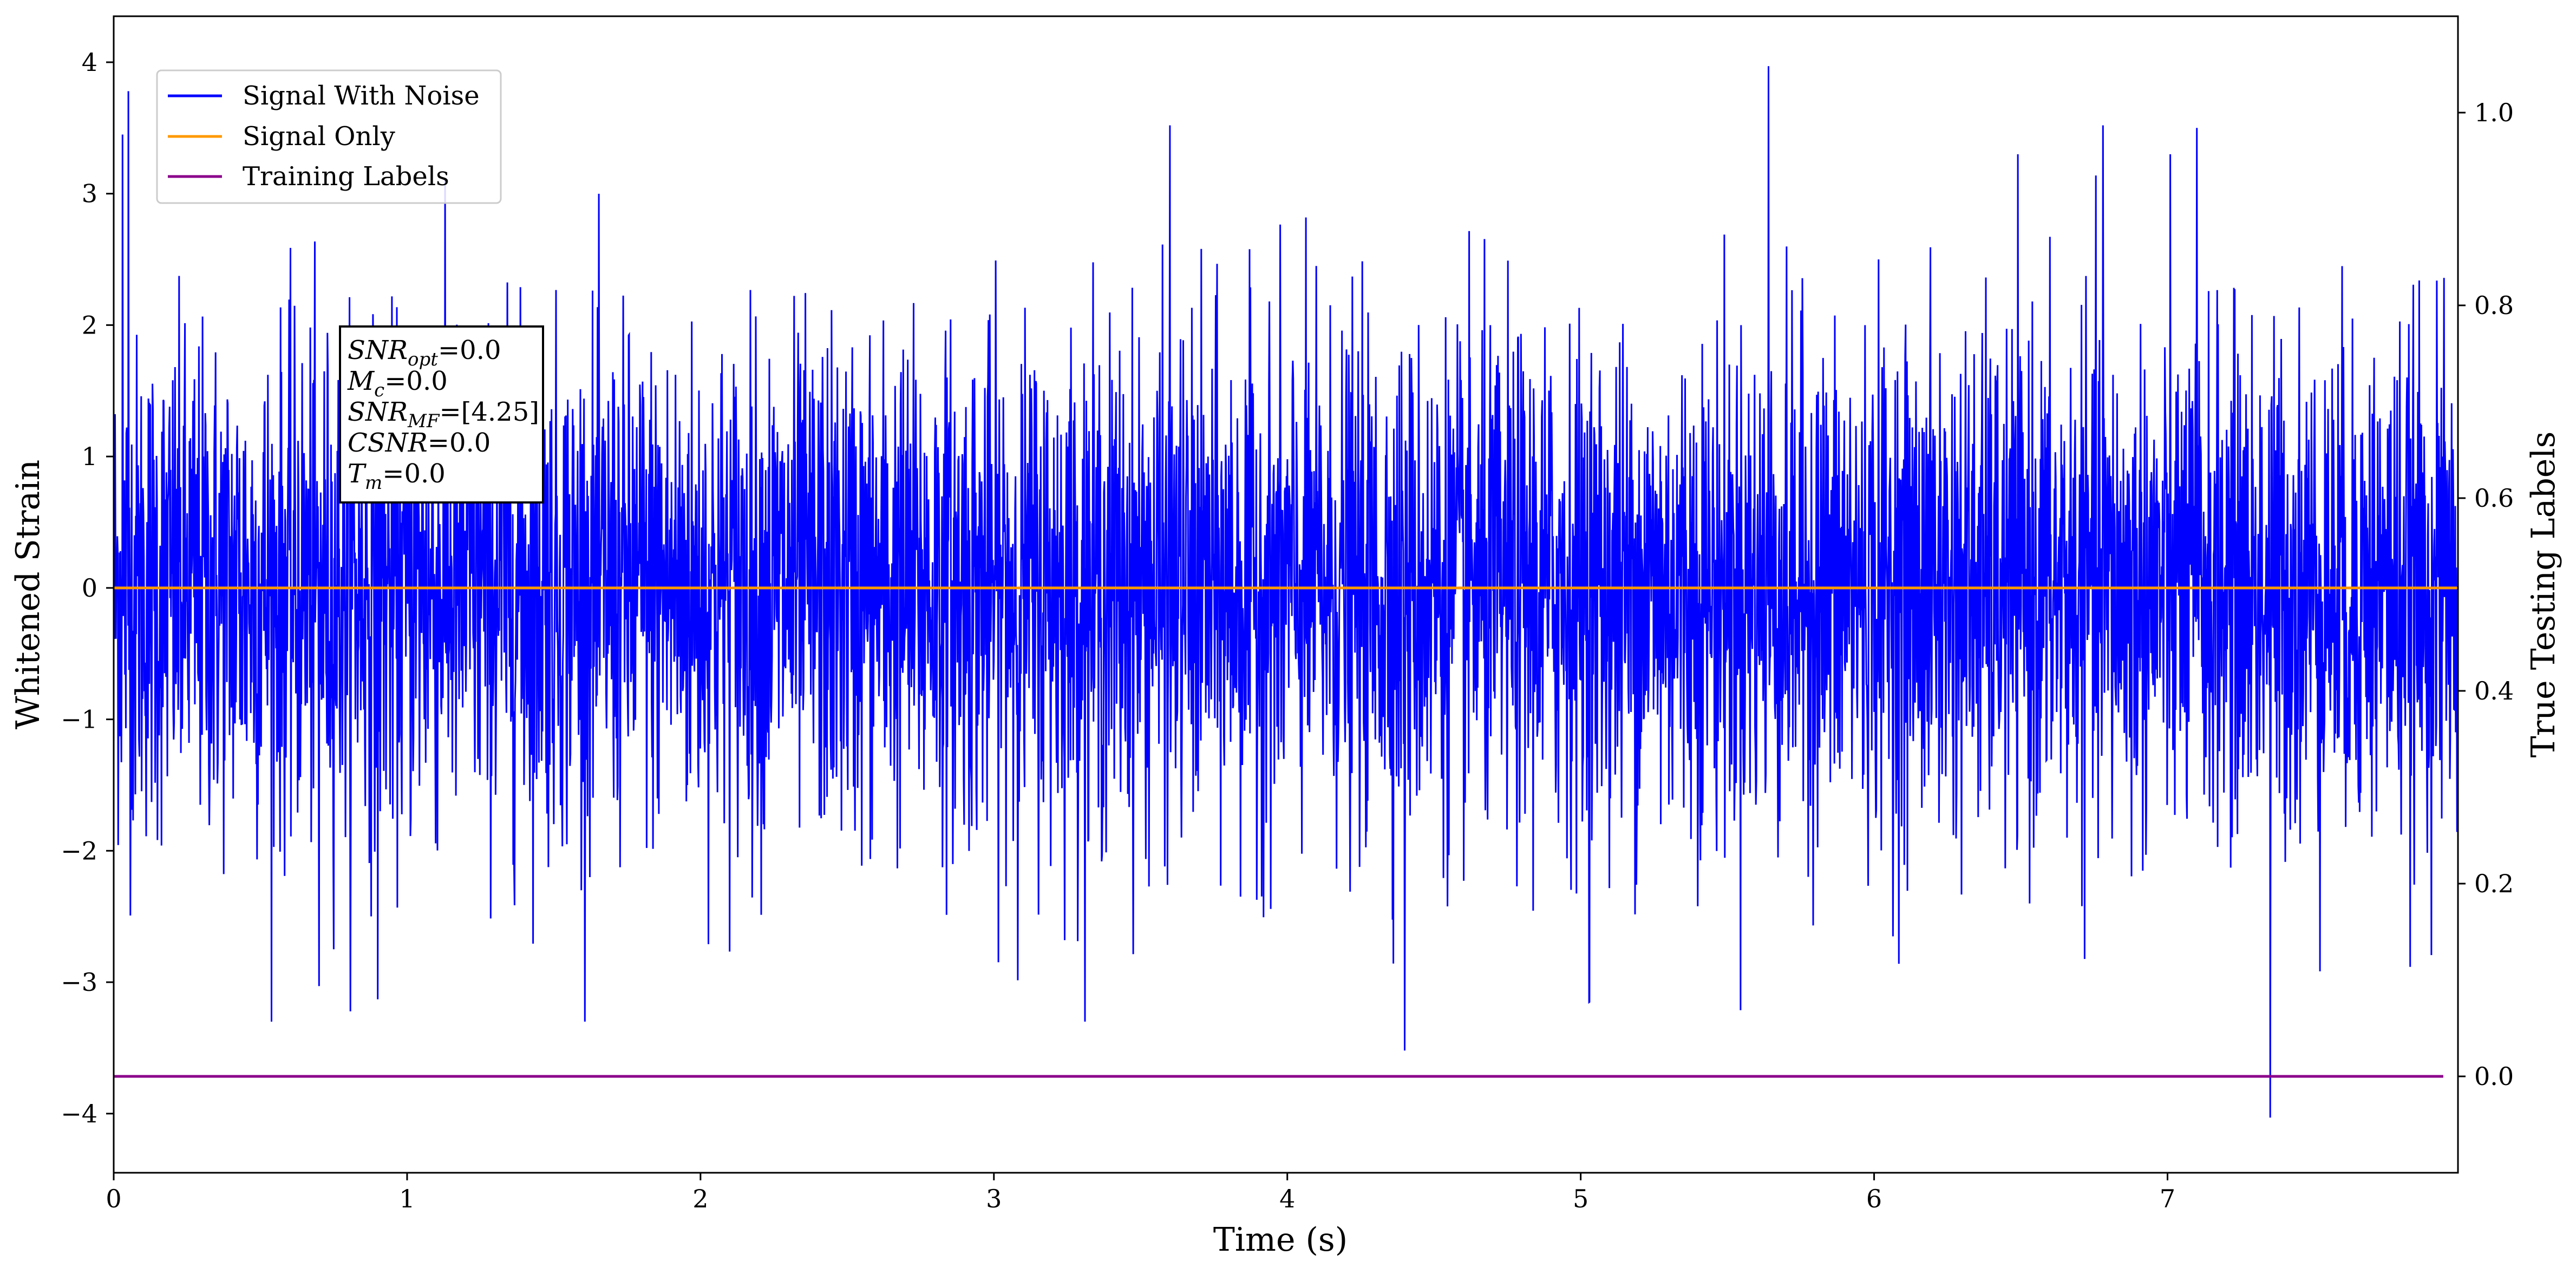 Image resolution: width=2576 pixels, height=1274 pixels. I want to click on x-axis-label: Time (s), so click(1281, 1240).